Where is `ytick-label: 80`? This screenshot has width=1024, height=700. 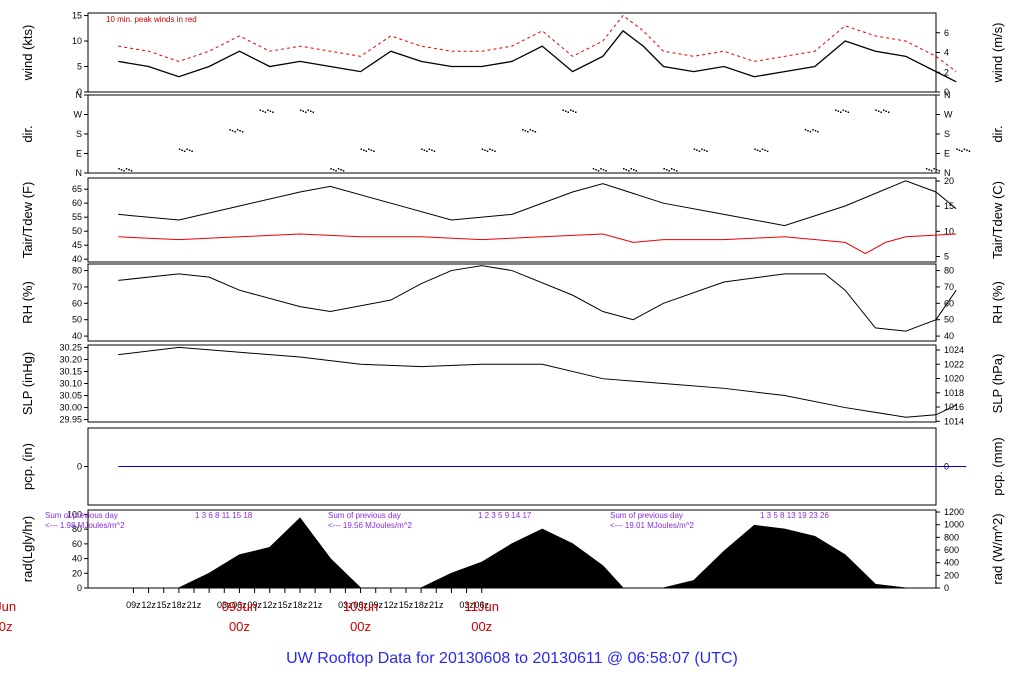 ytick-label: 80 is located at coordinates (77, 529).